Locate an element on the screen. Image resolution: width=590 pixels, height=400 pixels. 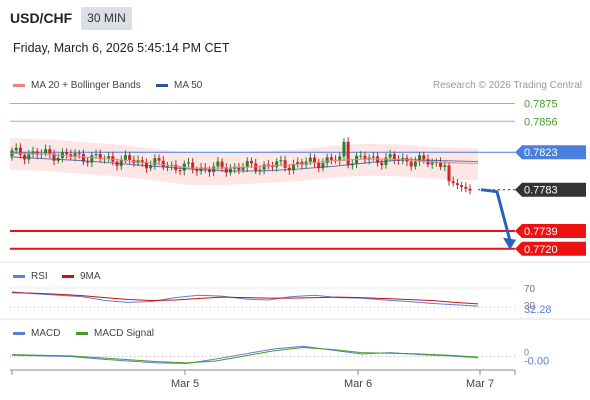
level-label-0.7875: 0.7875 is located at coordinates (541, 104).